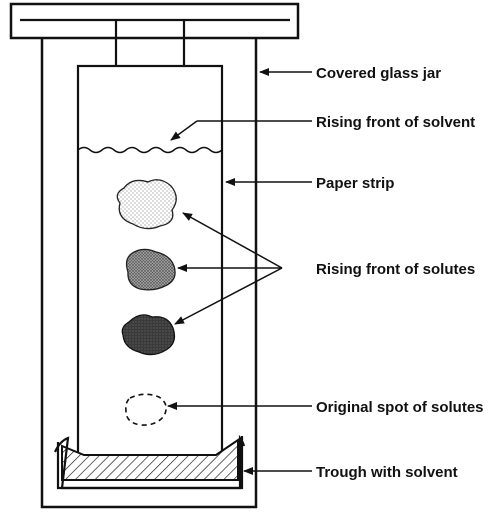 Image resolution: width=500 pixels, height=512 pixels. Describe the element at coordinates (146, 204) in the screenshot. I see `spot-top` at that location.